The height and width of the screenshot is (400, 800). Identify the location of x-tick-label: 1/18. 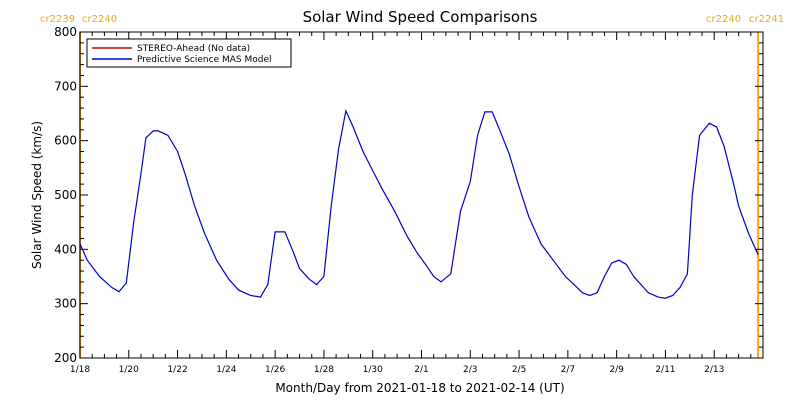
(80, 370).